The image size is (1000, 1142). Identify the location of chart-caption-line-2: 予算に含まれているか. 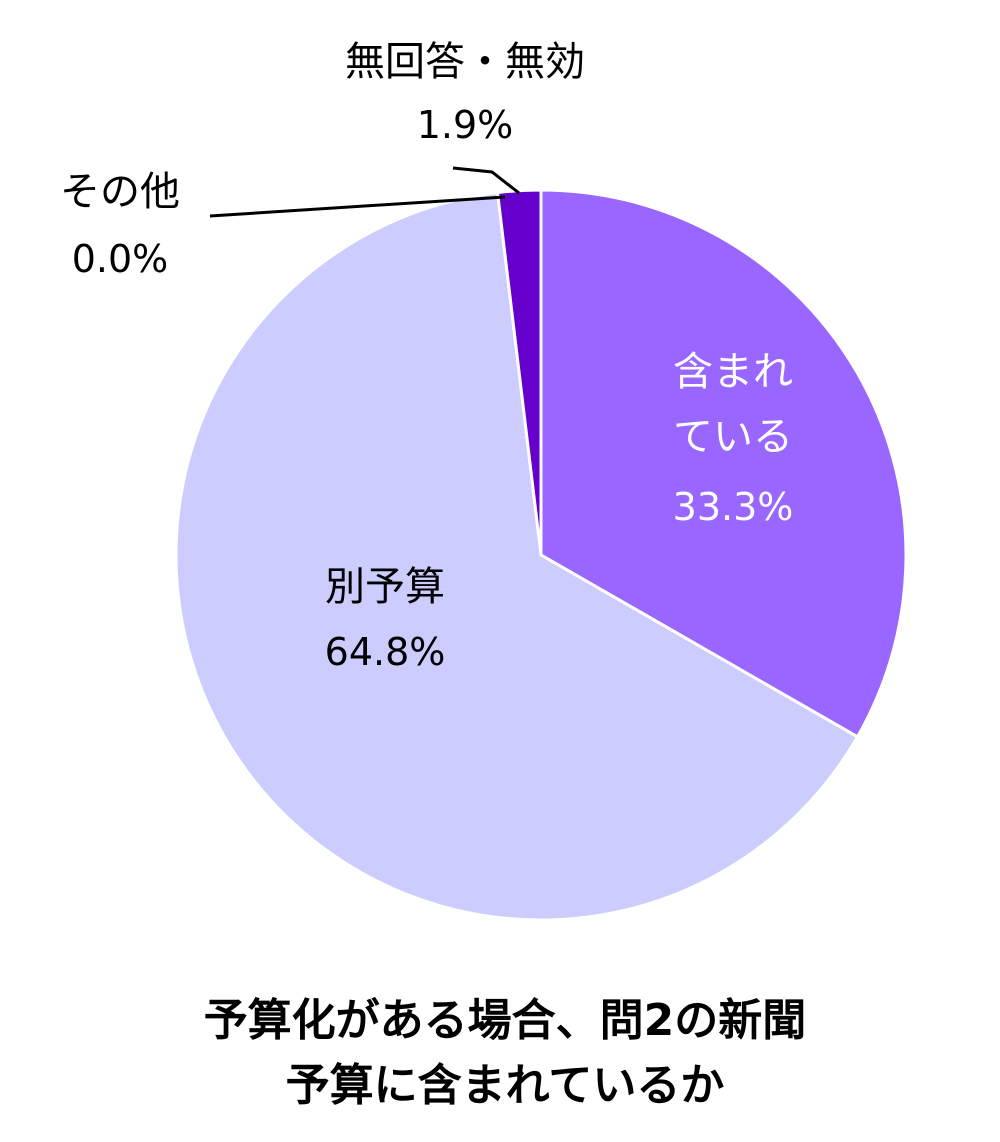
(505, 1085).